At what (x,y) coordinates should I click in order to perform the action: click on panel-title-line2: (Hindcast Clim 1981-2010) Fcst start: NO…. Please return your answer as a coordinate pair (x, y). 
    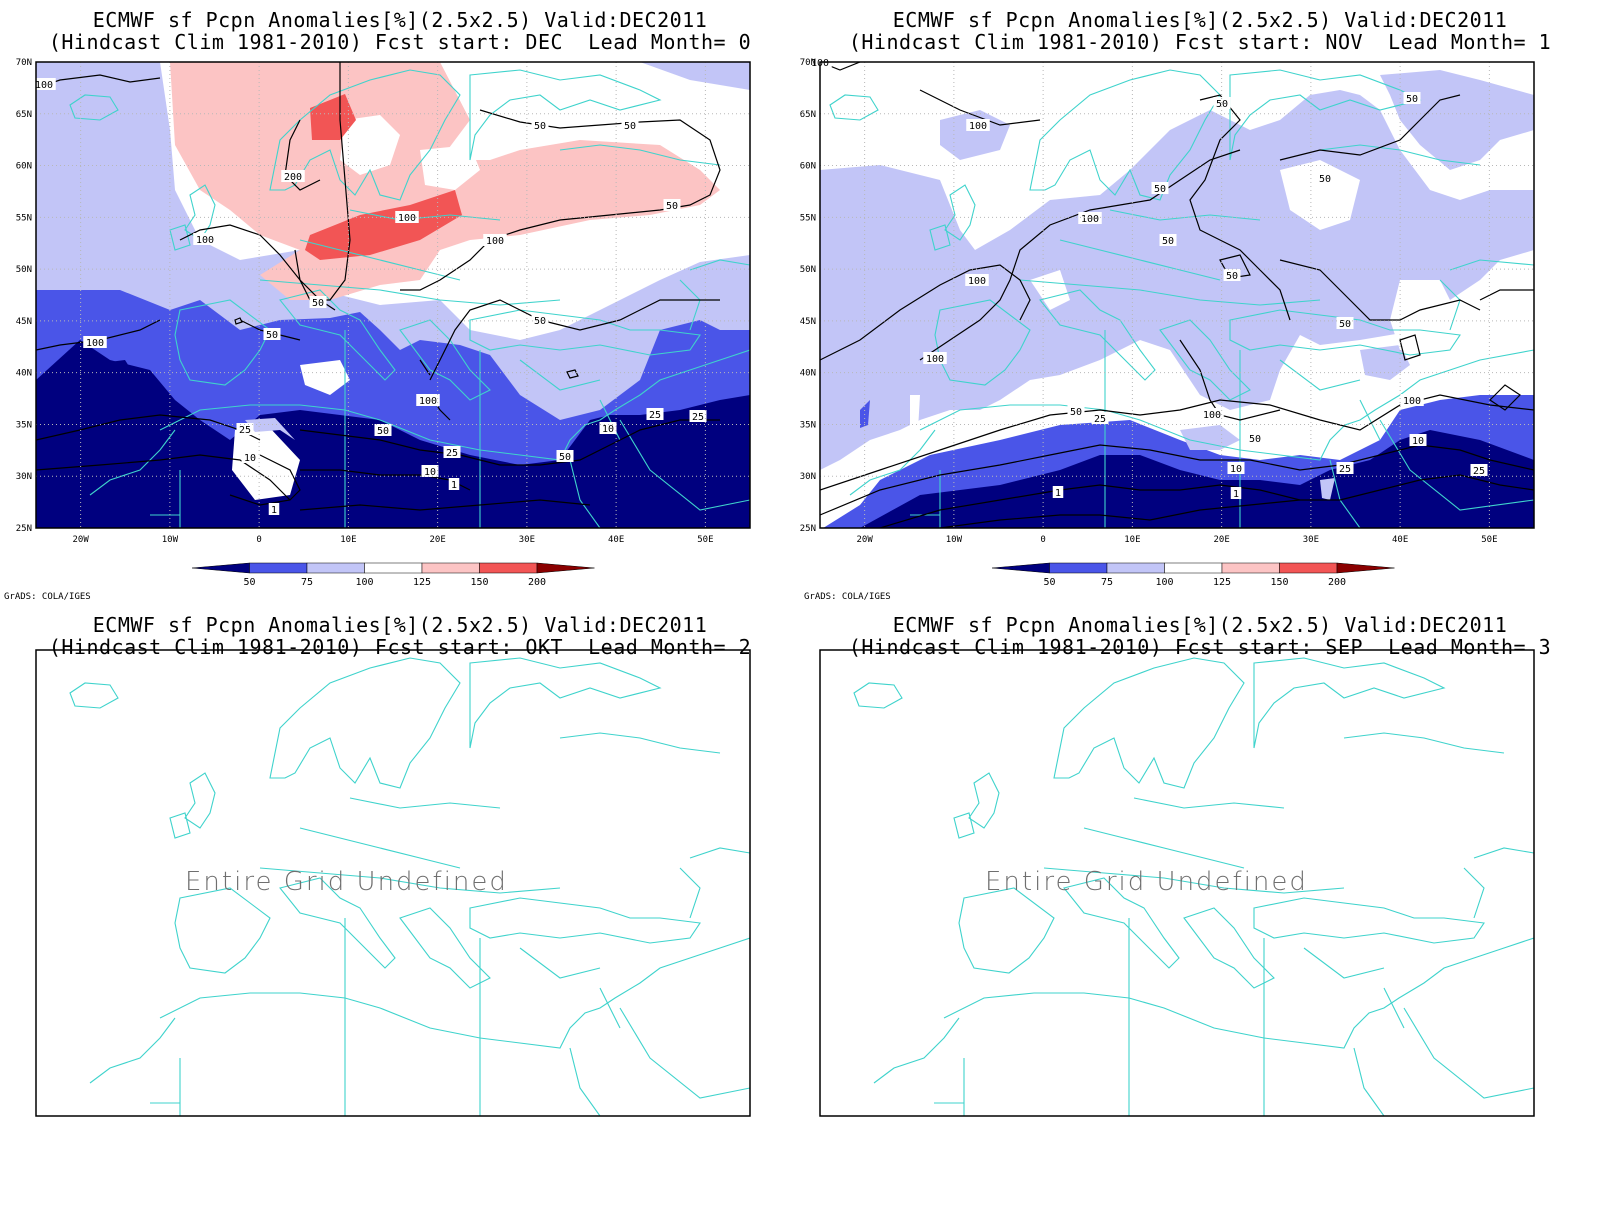
    Looking at the image, I should click on (1200, 42).